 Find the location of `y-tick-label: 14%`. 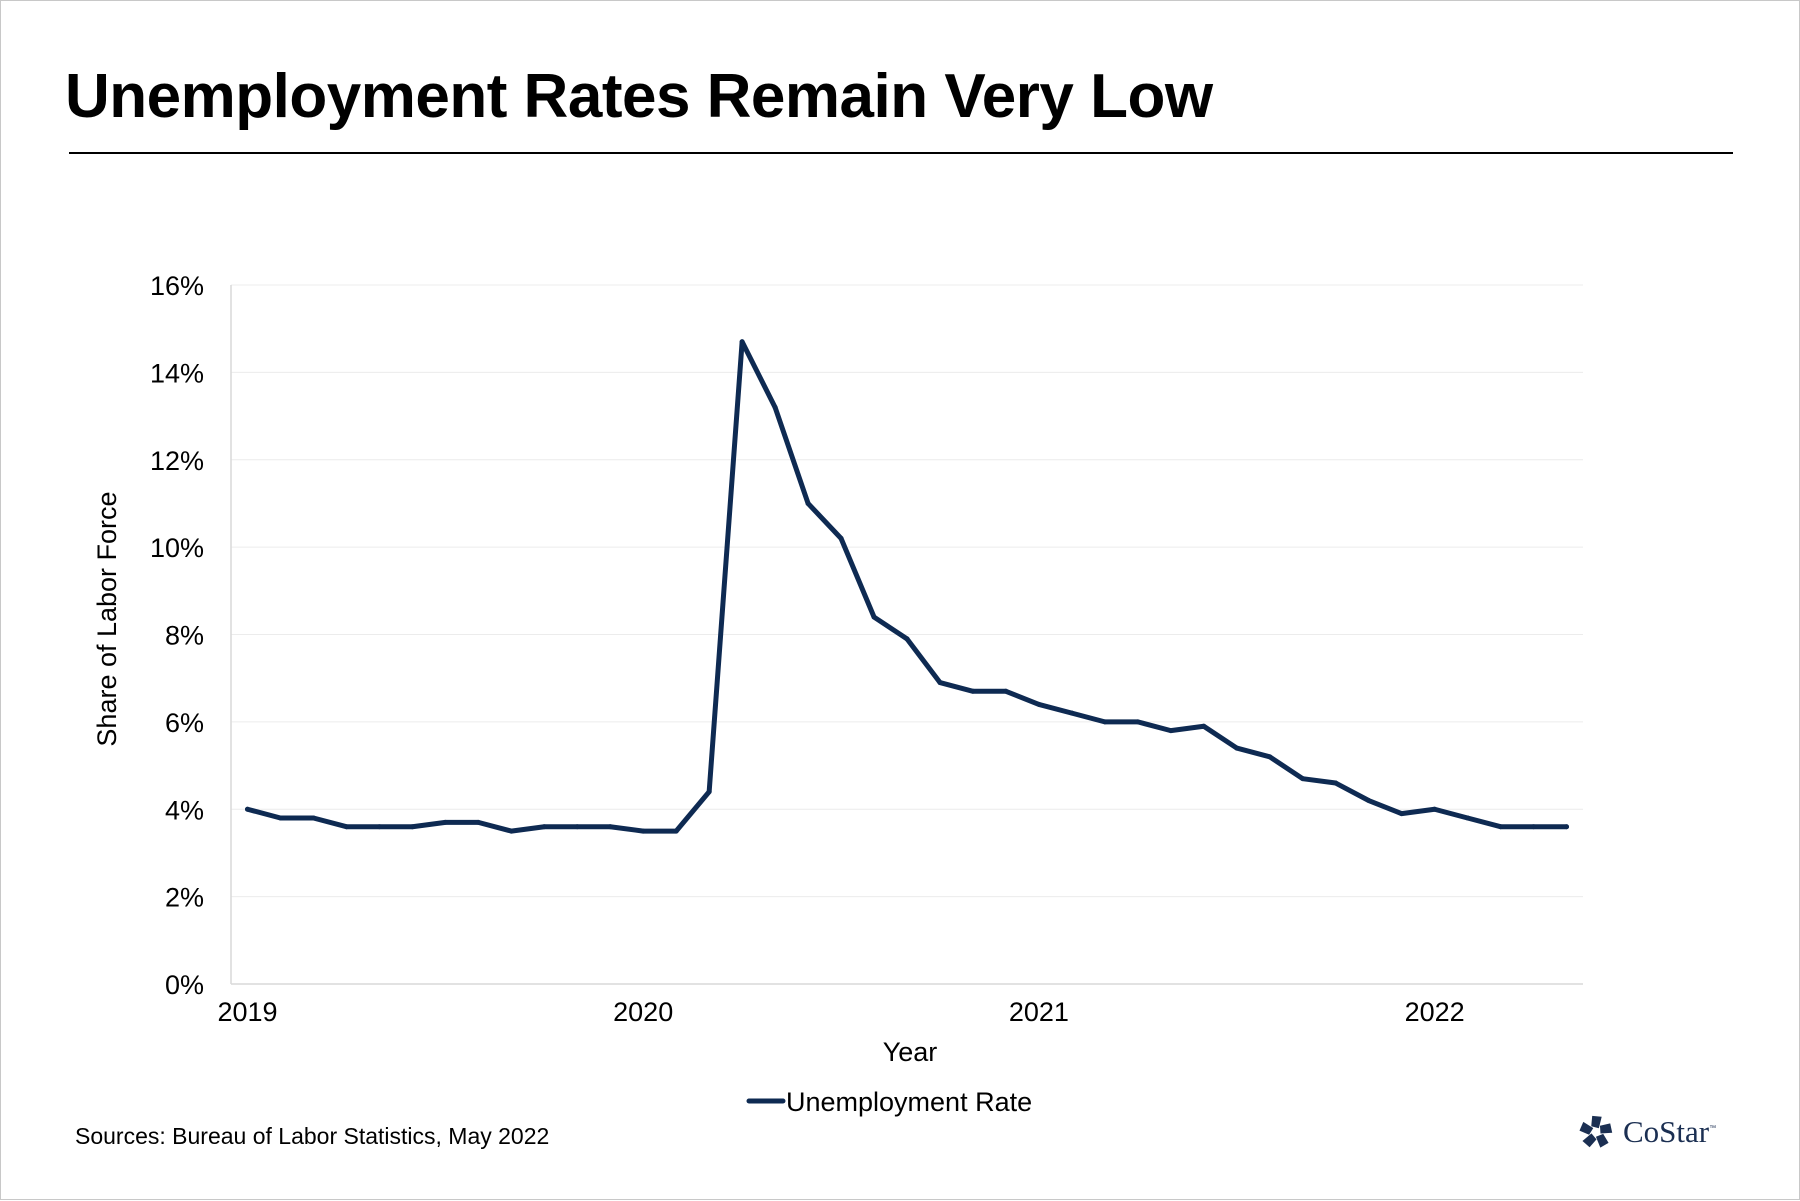

y-tick-label: 14% is located at coordinates (177, 373).